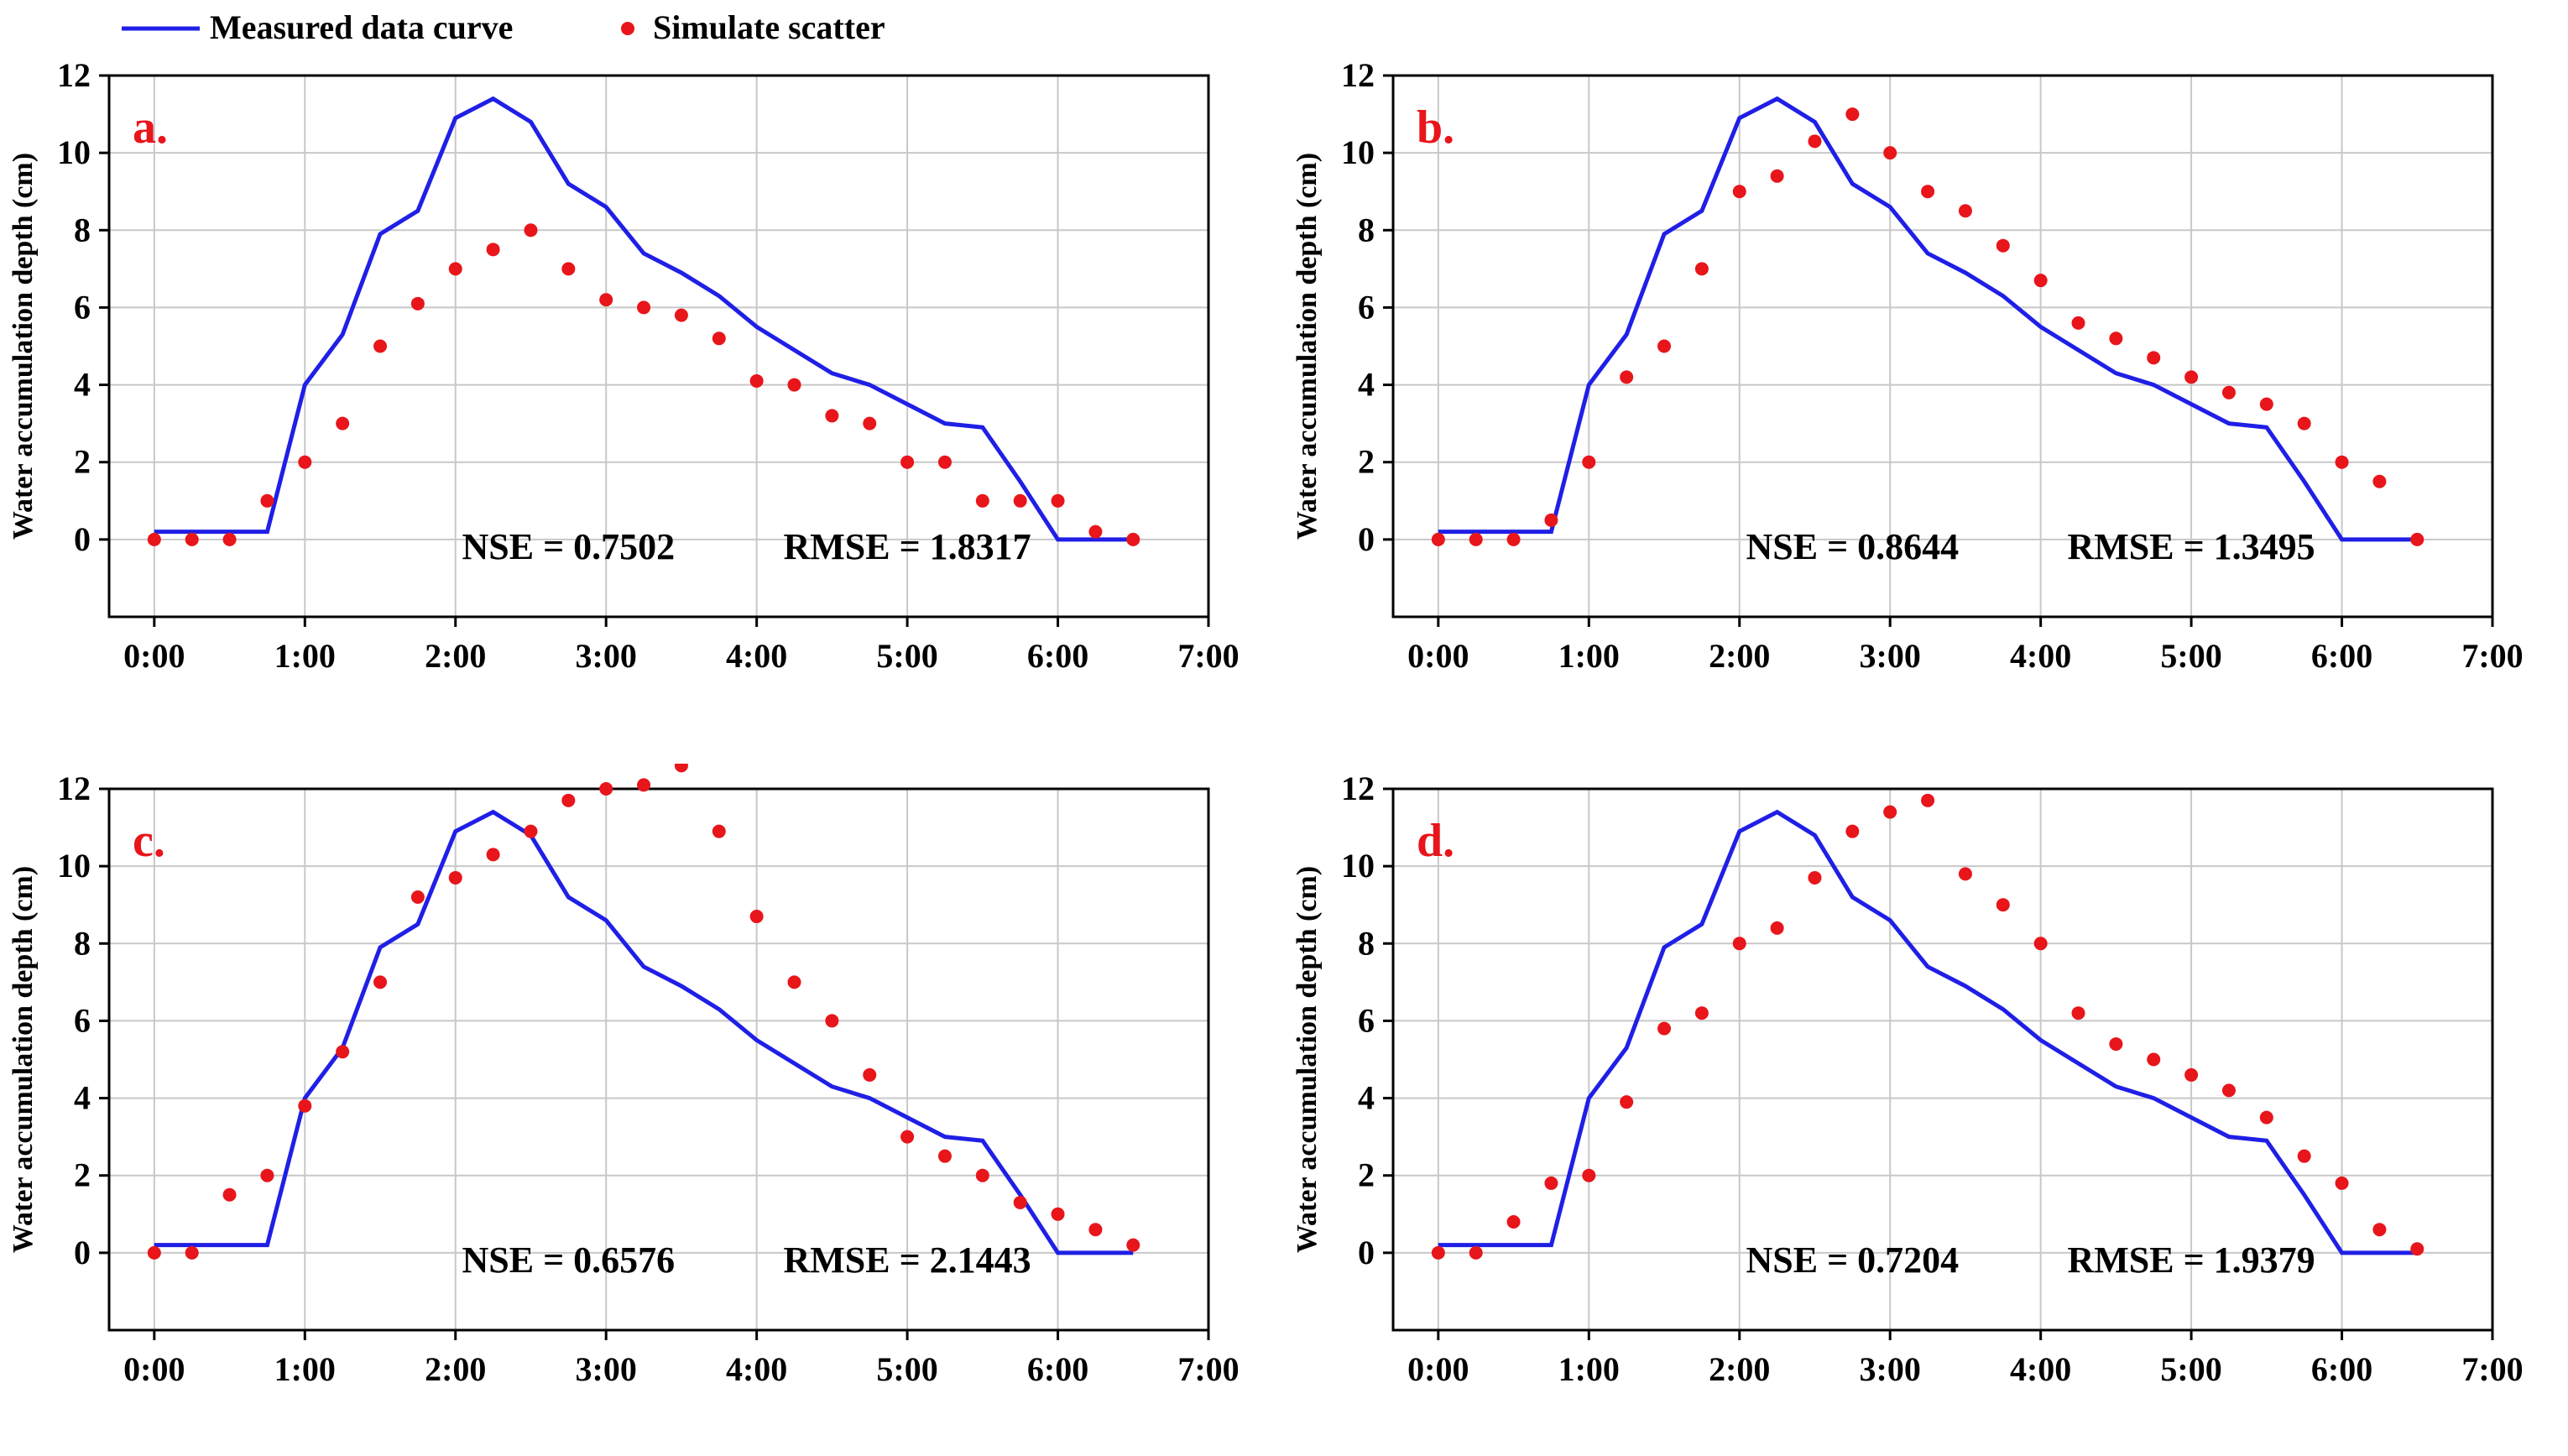 The height and width of the screenshot is (1456, 2568). Describe the element at coordinates (1853, 546) in the screenshot. I see `nse-annotation: NSE = 0.8644` at that location.